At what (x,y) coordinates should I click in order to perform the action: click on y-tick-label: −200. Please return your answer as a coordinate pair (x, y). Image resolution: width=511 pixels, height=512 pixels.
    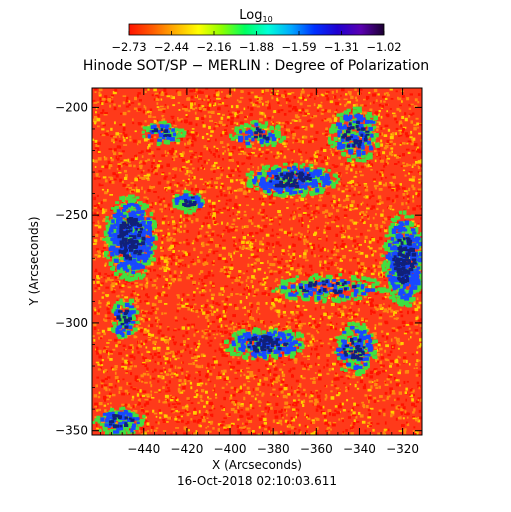
    Looking at the image, I should click on (71, 107).